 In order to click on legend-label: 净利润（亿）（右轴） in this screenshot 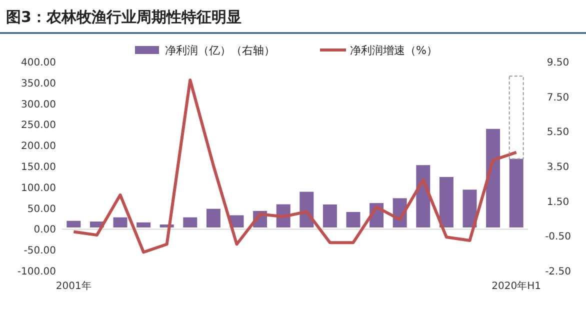, I will do `click(220, 50)`.